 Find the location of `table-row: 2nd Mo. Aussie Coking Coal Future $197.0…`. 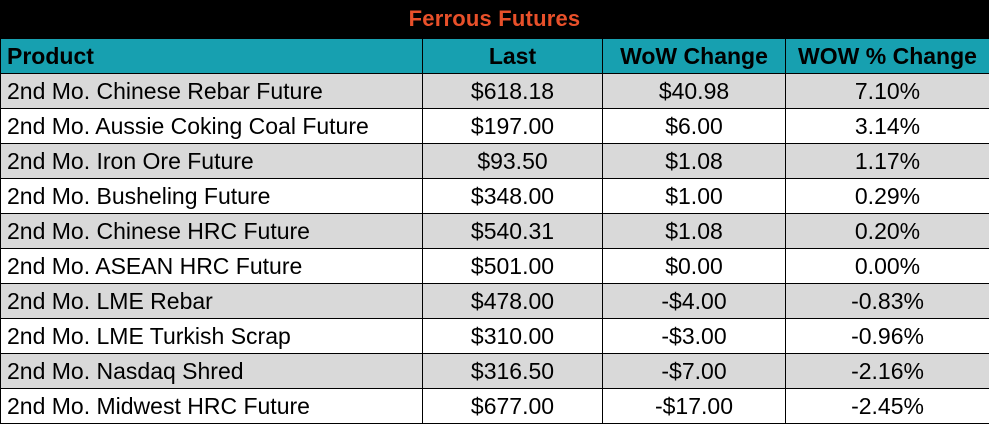

table-row: 2nd Mo. Aussie Coking Coal Future $197.0… is located at coordinates (494, 126).